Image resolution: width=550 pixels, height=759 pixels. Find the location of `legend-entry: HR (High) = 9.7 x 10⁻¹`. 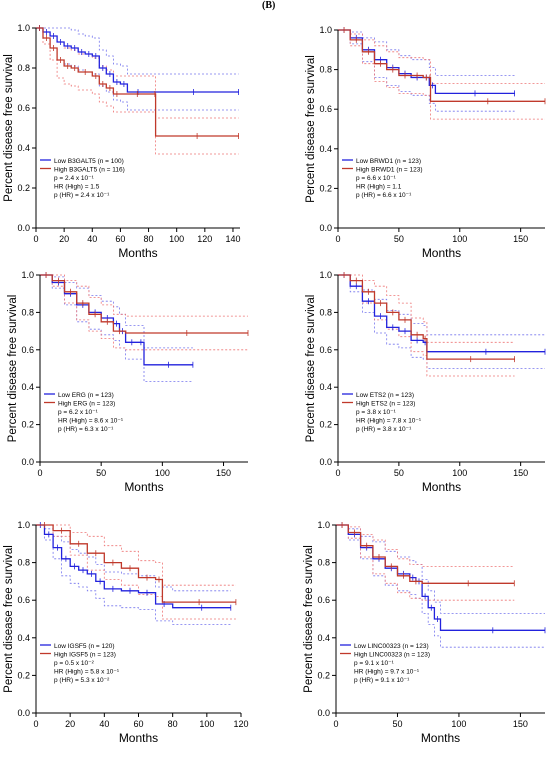

legend-entry: HR (High) = 9.7 x 10⁻¹ is located at coordinates (387, 672).